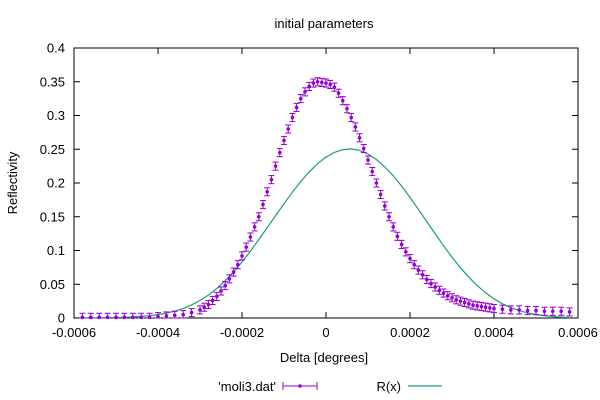 The height and width of the screenshot is (400, 600). Describe the element at coordinates (325, 332) in the screenshot. I see `x-tick-label: 0` at that location.